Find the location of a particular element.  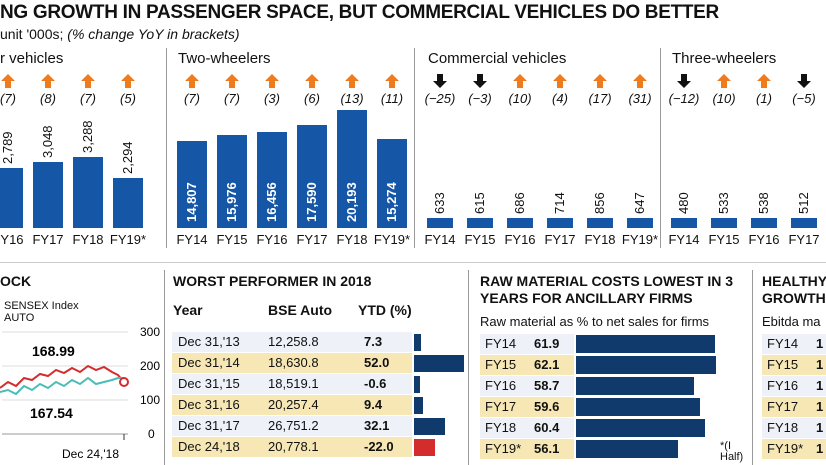

change-label: (−12) is located at coordinates (684, 98).